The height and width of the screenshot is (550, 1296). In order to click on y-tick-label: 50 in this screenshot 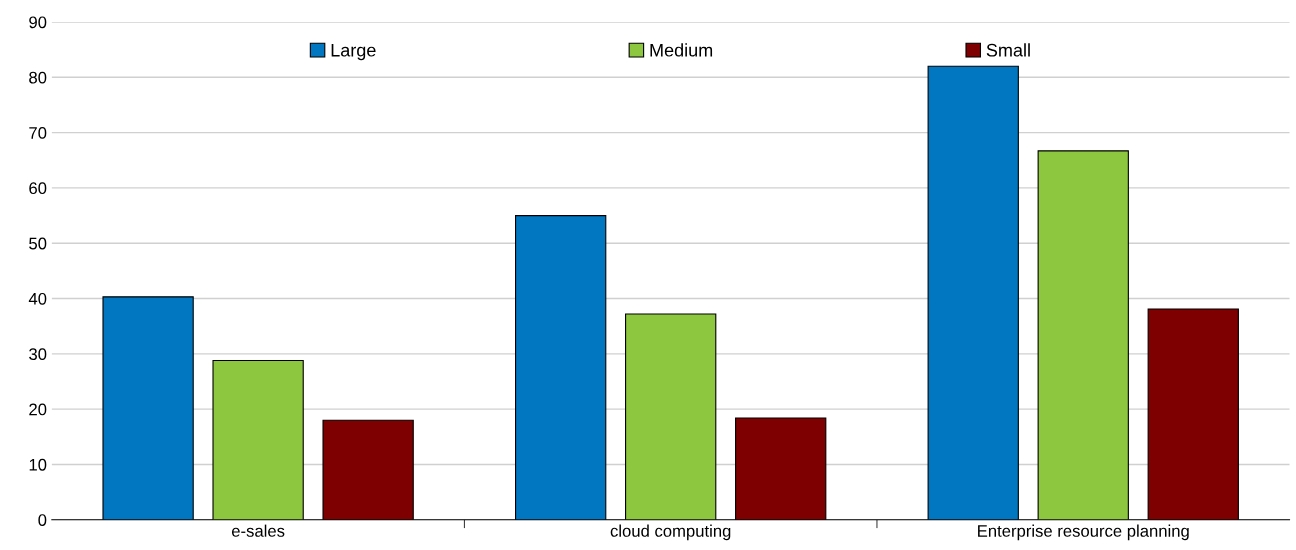, I will do `click(38, 243)`.